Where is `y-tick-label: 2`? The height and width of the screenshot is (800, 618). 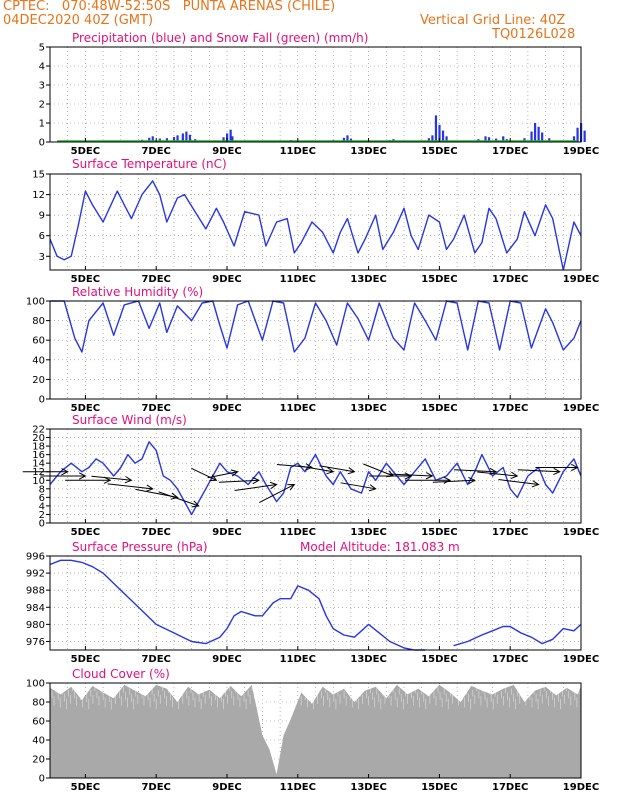 y-tick-label: 2 is located at coordinates (42, 105).